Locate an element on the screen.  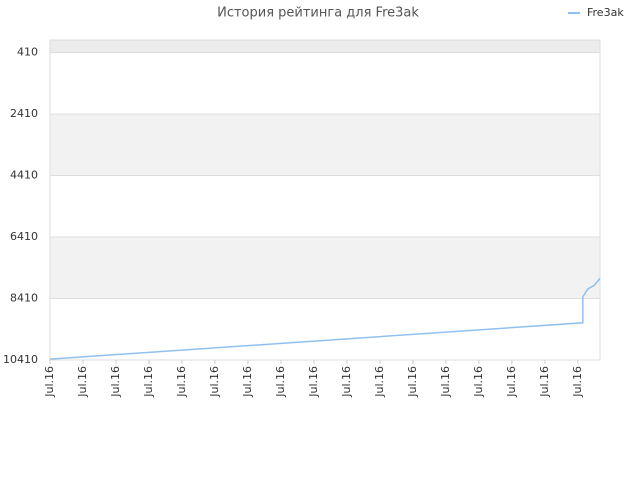
legend-label: Fre3ak is located at coordinates (605, 12).